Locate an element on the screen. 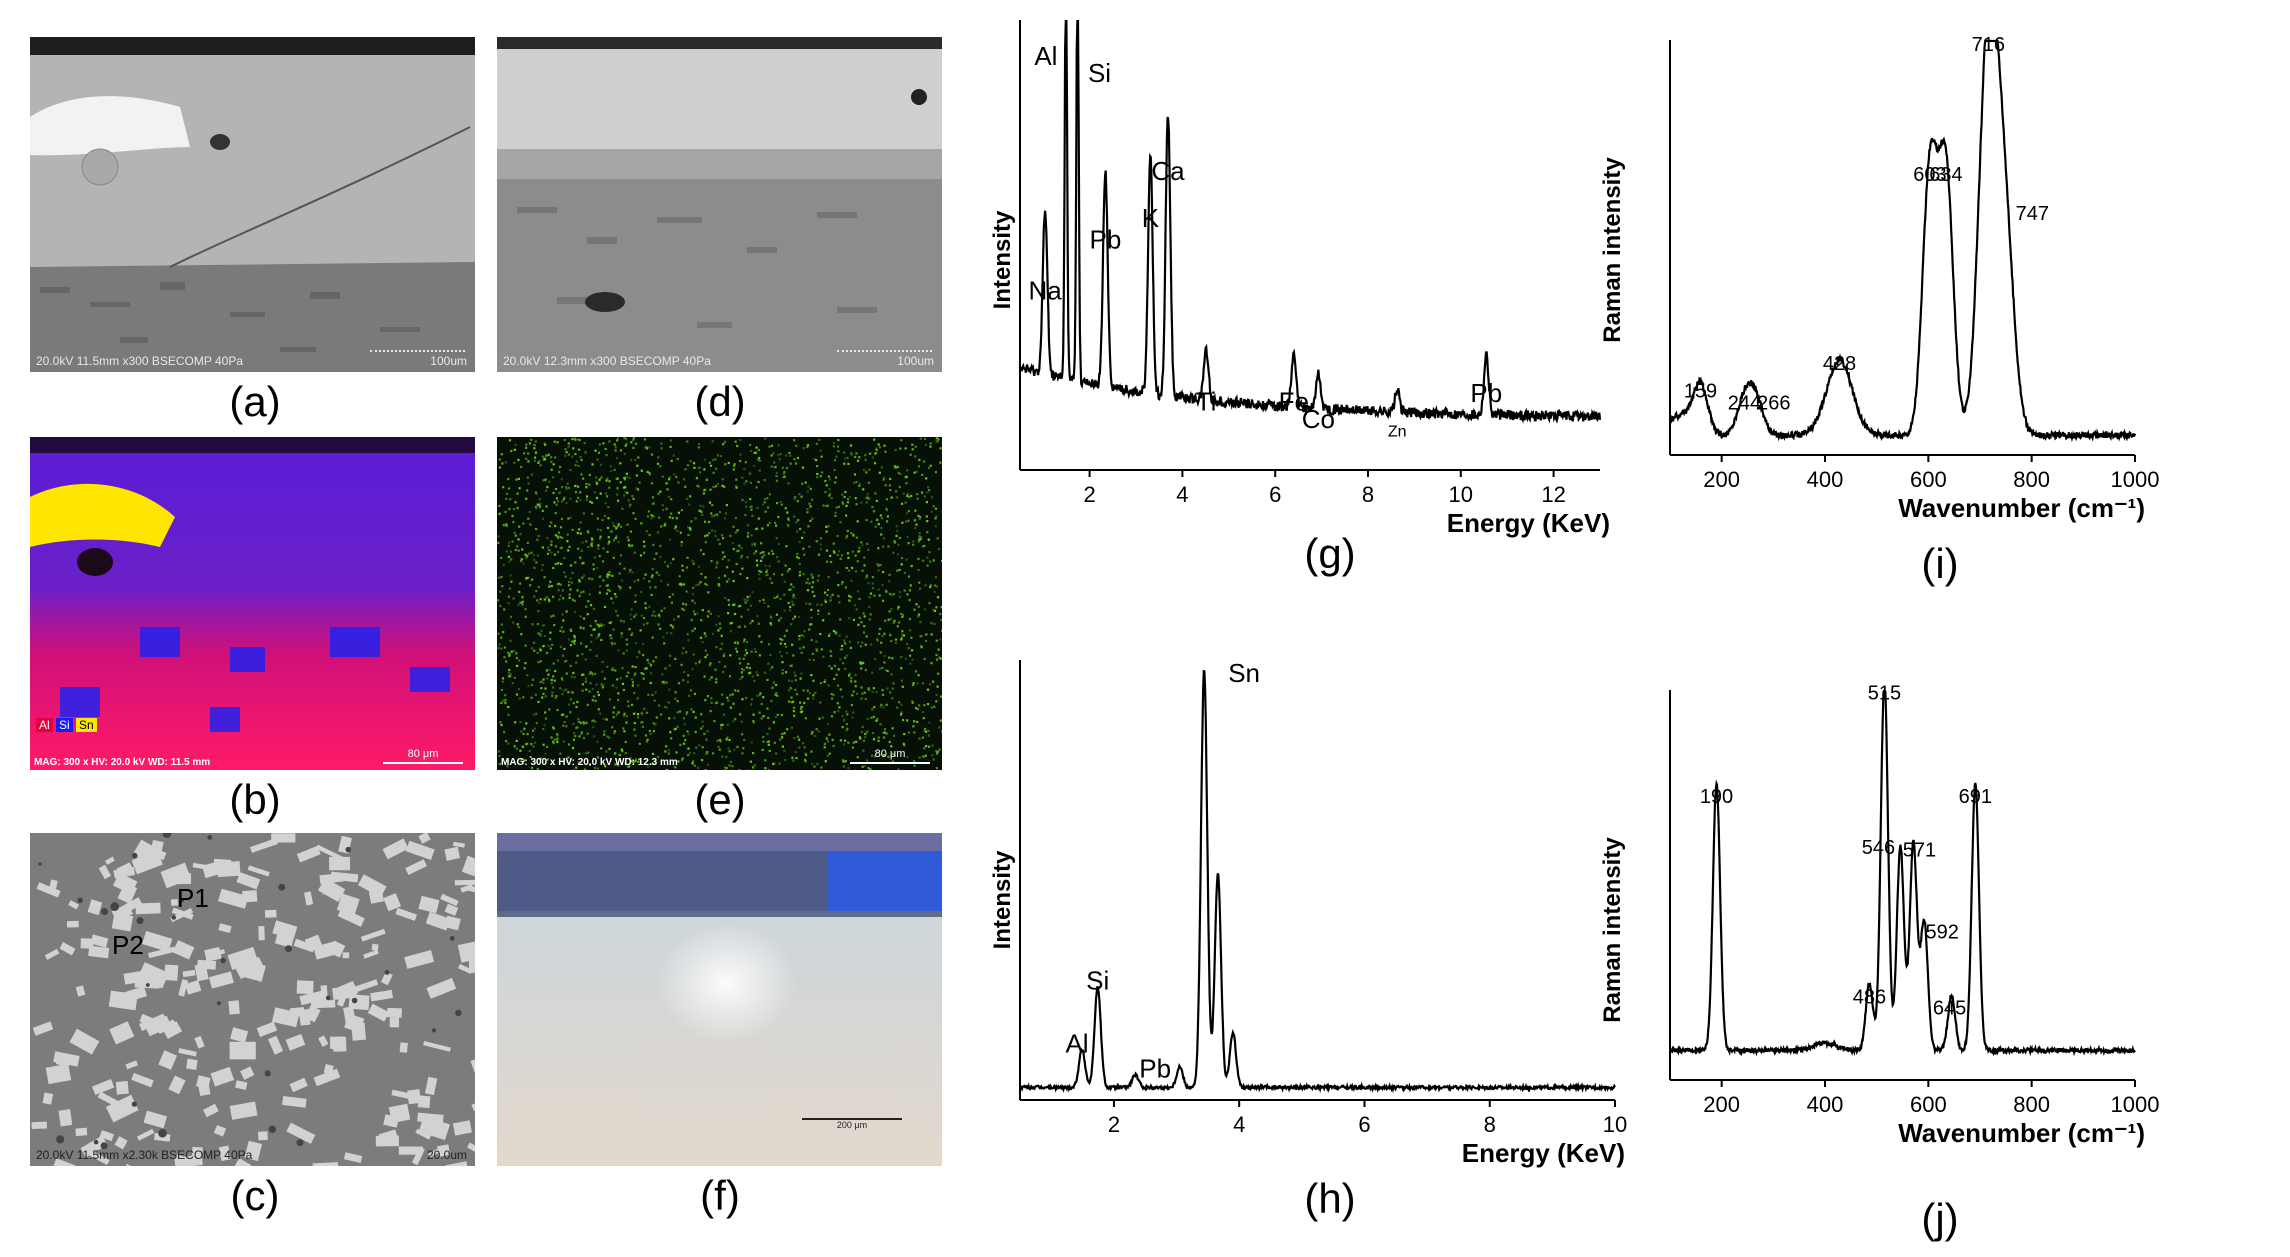 This screenshot has width=2290, height=1257. peak-label: Sn is located at coordinates (1244, 673).